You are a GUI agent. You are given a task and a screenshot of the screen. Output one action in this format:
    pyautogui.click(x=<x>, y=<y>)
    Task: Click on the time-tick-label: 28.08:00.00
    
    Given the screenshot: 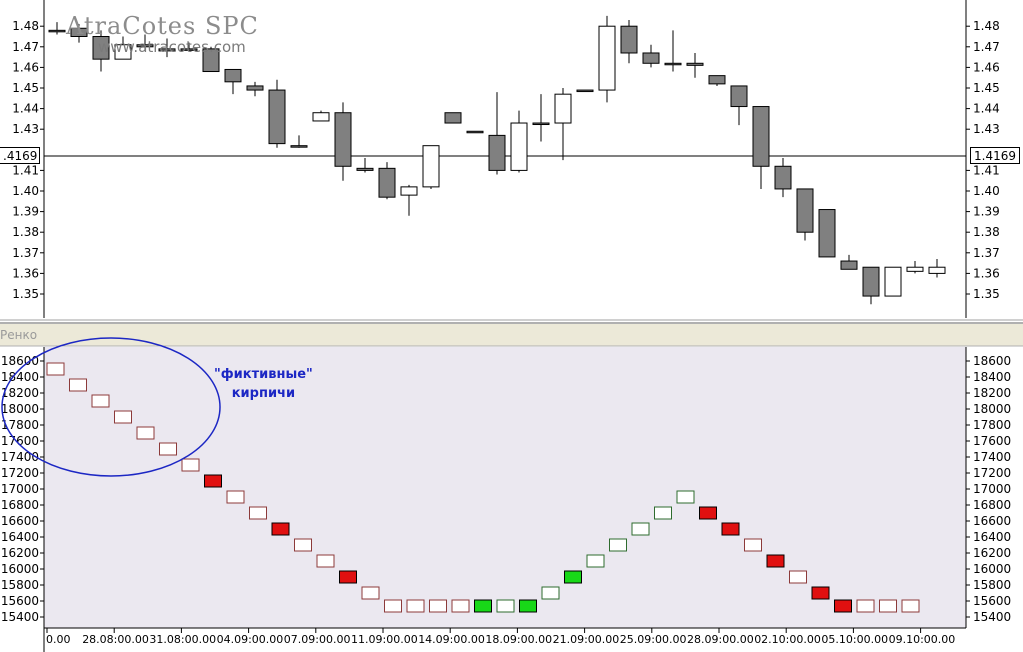 What is the action you would take?
    pyautogui.click(x=115, y=639)
    